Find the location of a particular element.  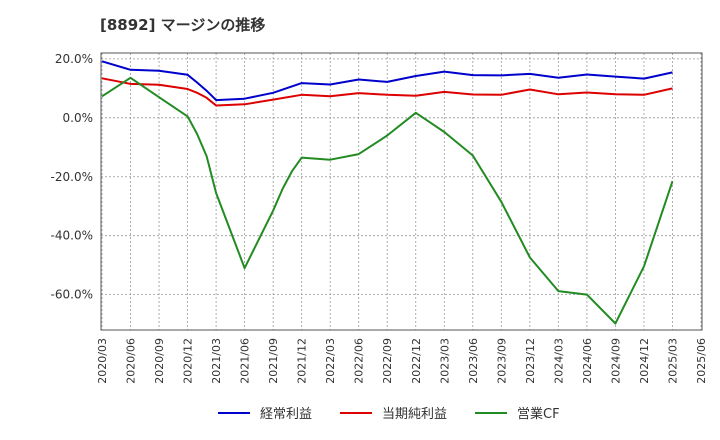

x-tick-label: 2025/03 is located at coordinates (672, 361).